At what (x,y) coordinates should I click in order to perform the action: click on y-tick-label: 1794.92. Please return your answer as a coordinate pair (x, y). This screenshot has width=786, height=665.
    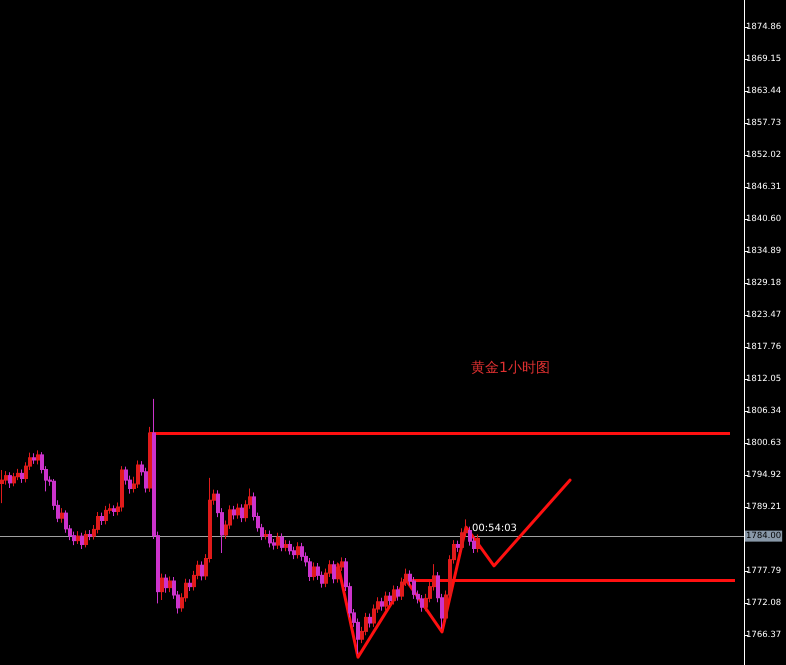
    Looking at the image, I should click on (764, 475).